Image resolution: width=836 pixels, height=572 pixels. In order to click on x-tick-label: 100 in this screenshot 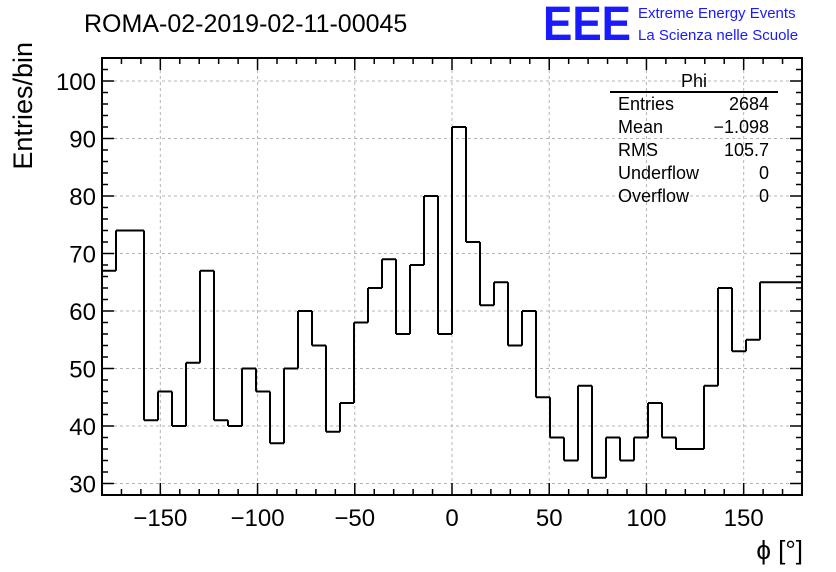, I will do `click(646, 518)`.